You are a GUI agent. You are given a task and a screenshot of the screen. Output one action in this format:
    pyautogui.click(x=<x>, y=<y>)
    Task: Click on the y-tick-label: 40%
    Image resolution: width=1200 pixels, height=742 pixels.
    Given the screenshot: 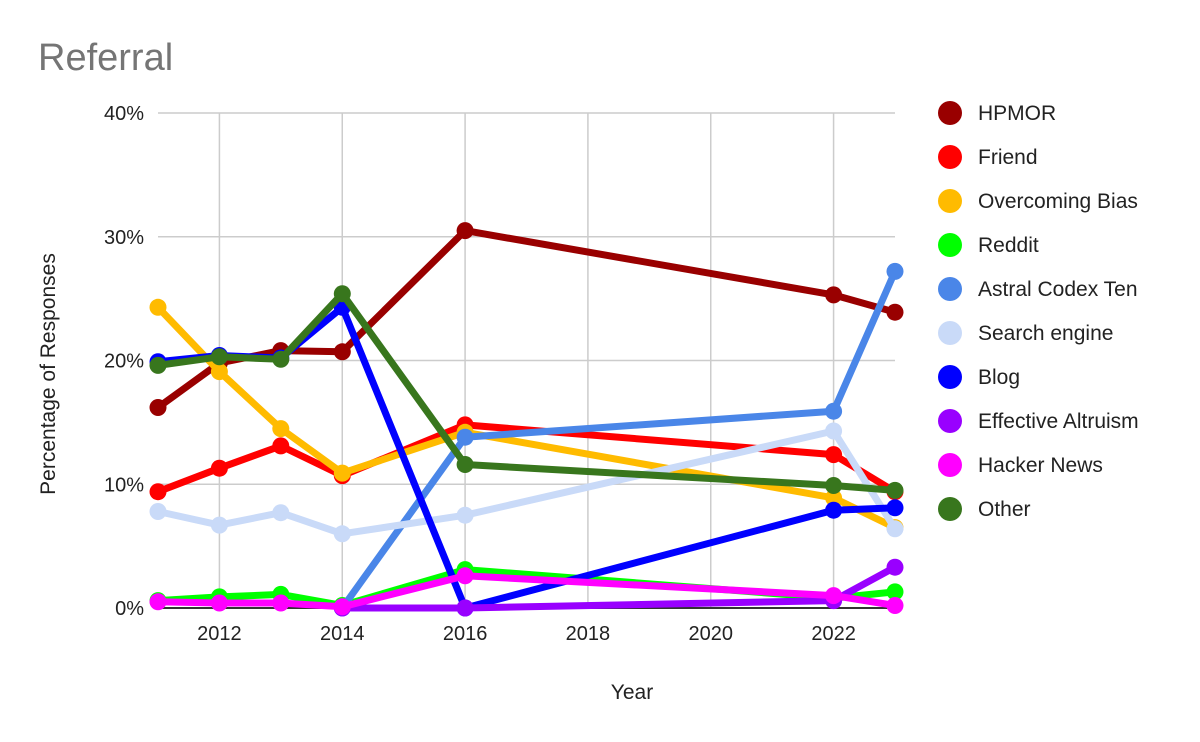 What is the action you would take?
    pyautogui.click(x=124, y=114)
    